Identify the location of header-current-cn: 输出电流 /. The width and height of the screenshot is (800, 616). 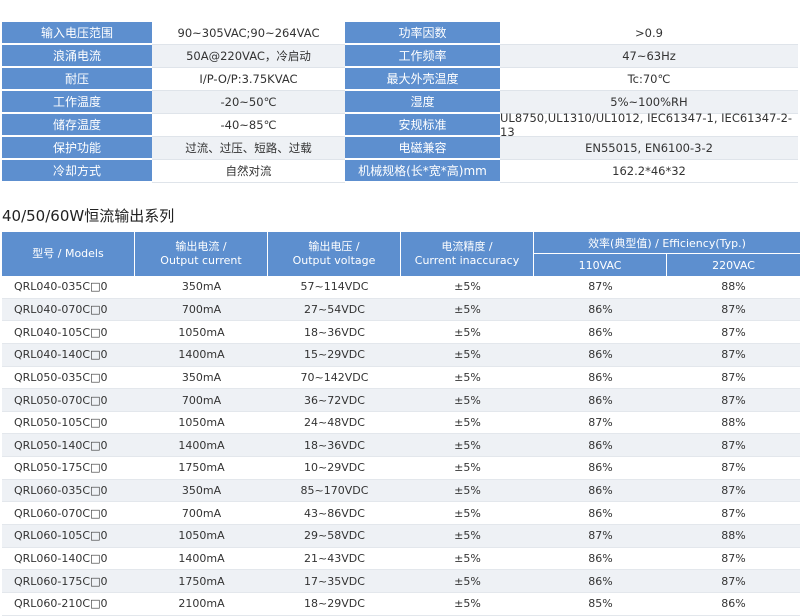
(201, 246).